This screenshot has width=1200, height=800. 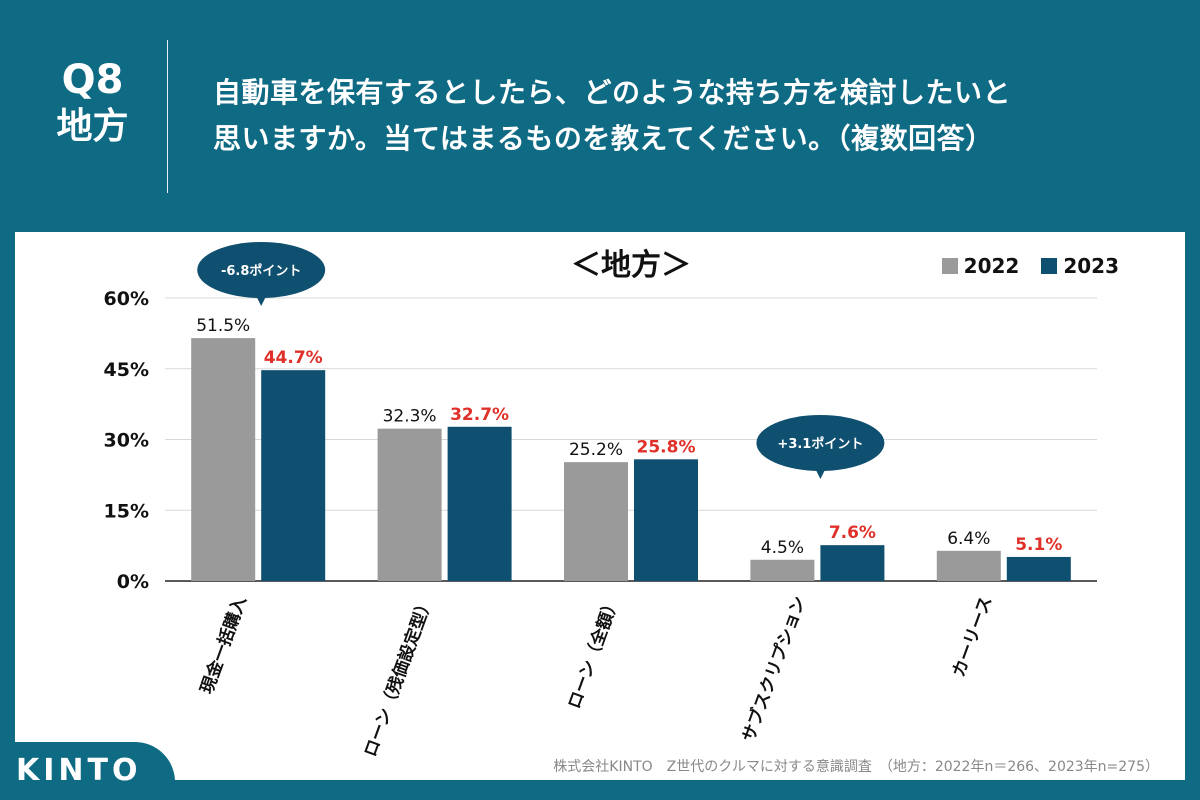 What do you see at coordinates (782, 548) in the screenshot?
I see `data-label-2022: 4.5%` at bounding box center [782, 548].